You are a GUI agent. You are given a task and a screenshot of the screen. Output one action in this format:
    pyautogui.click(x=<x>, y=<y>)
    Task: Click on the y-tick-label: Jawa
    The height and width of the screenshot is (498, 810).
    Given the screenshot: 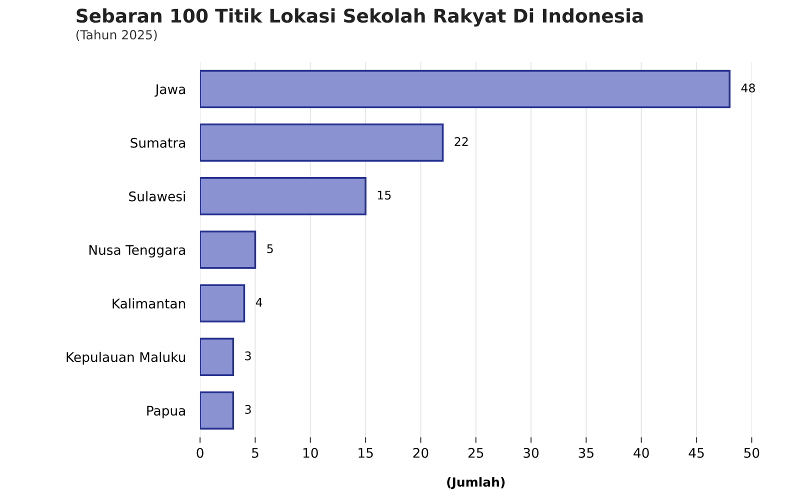 What is the action you would take?
    pyautogui.click(x=169, y=90)
    